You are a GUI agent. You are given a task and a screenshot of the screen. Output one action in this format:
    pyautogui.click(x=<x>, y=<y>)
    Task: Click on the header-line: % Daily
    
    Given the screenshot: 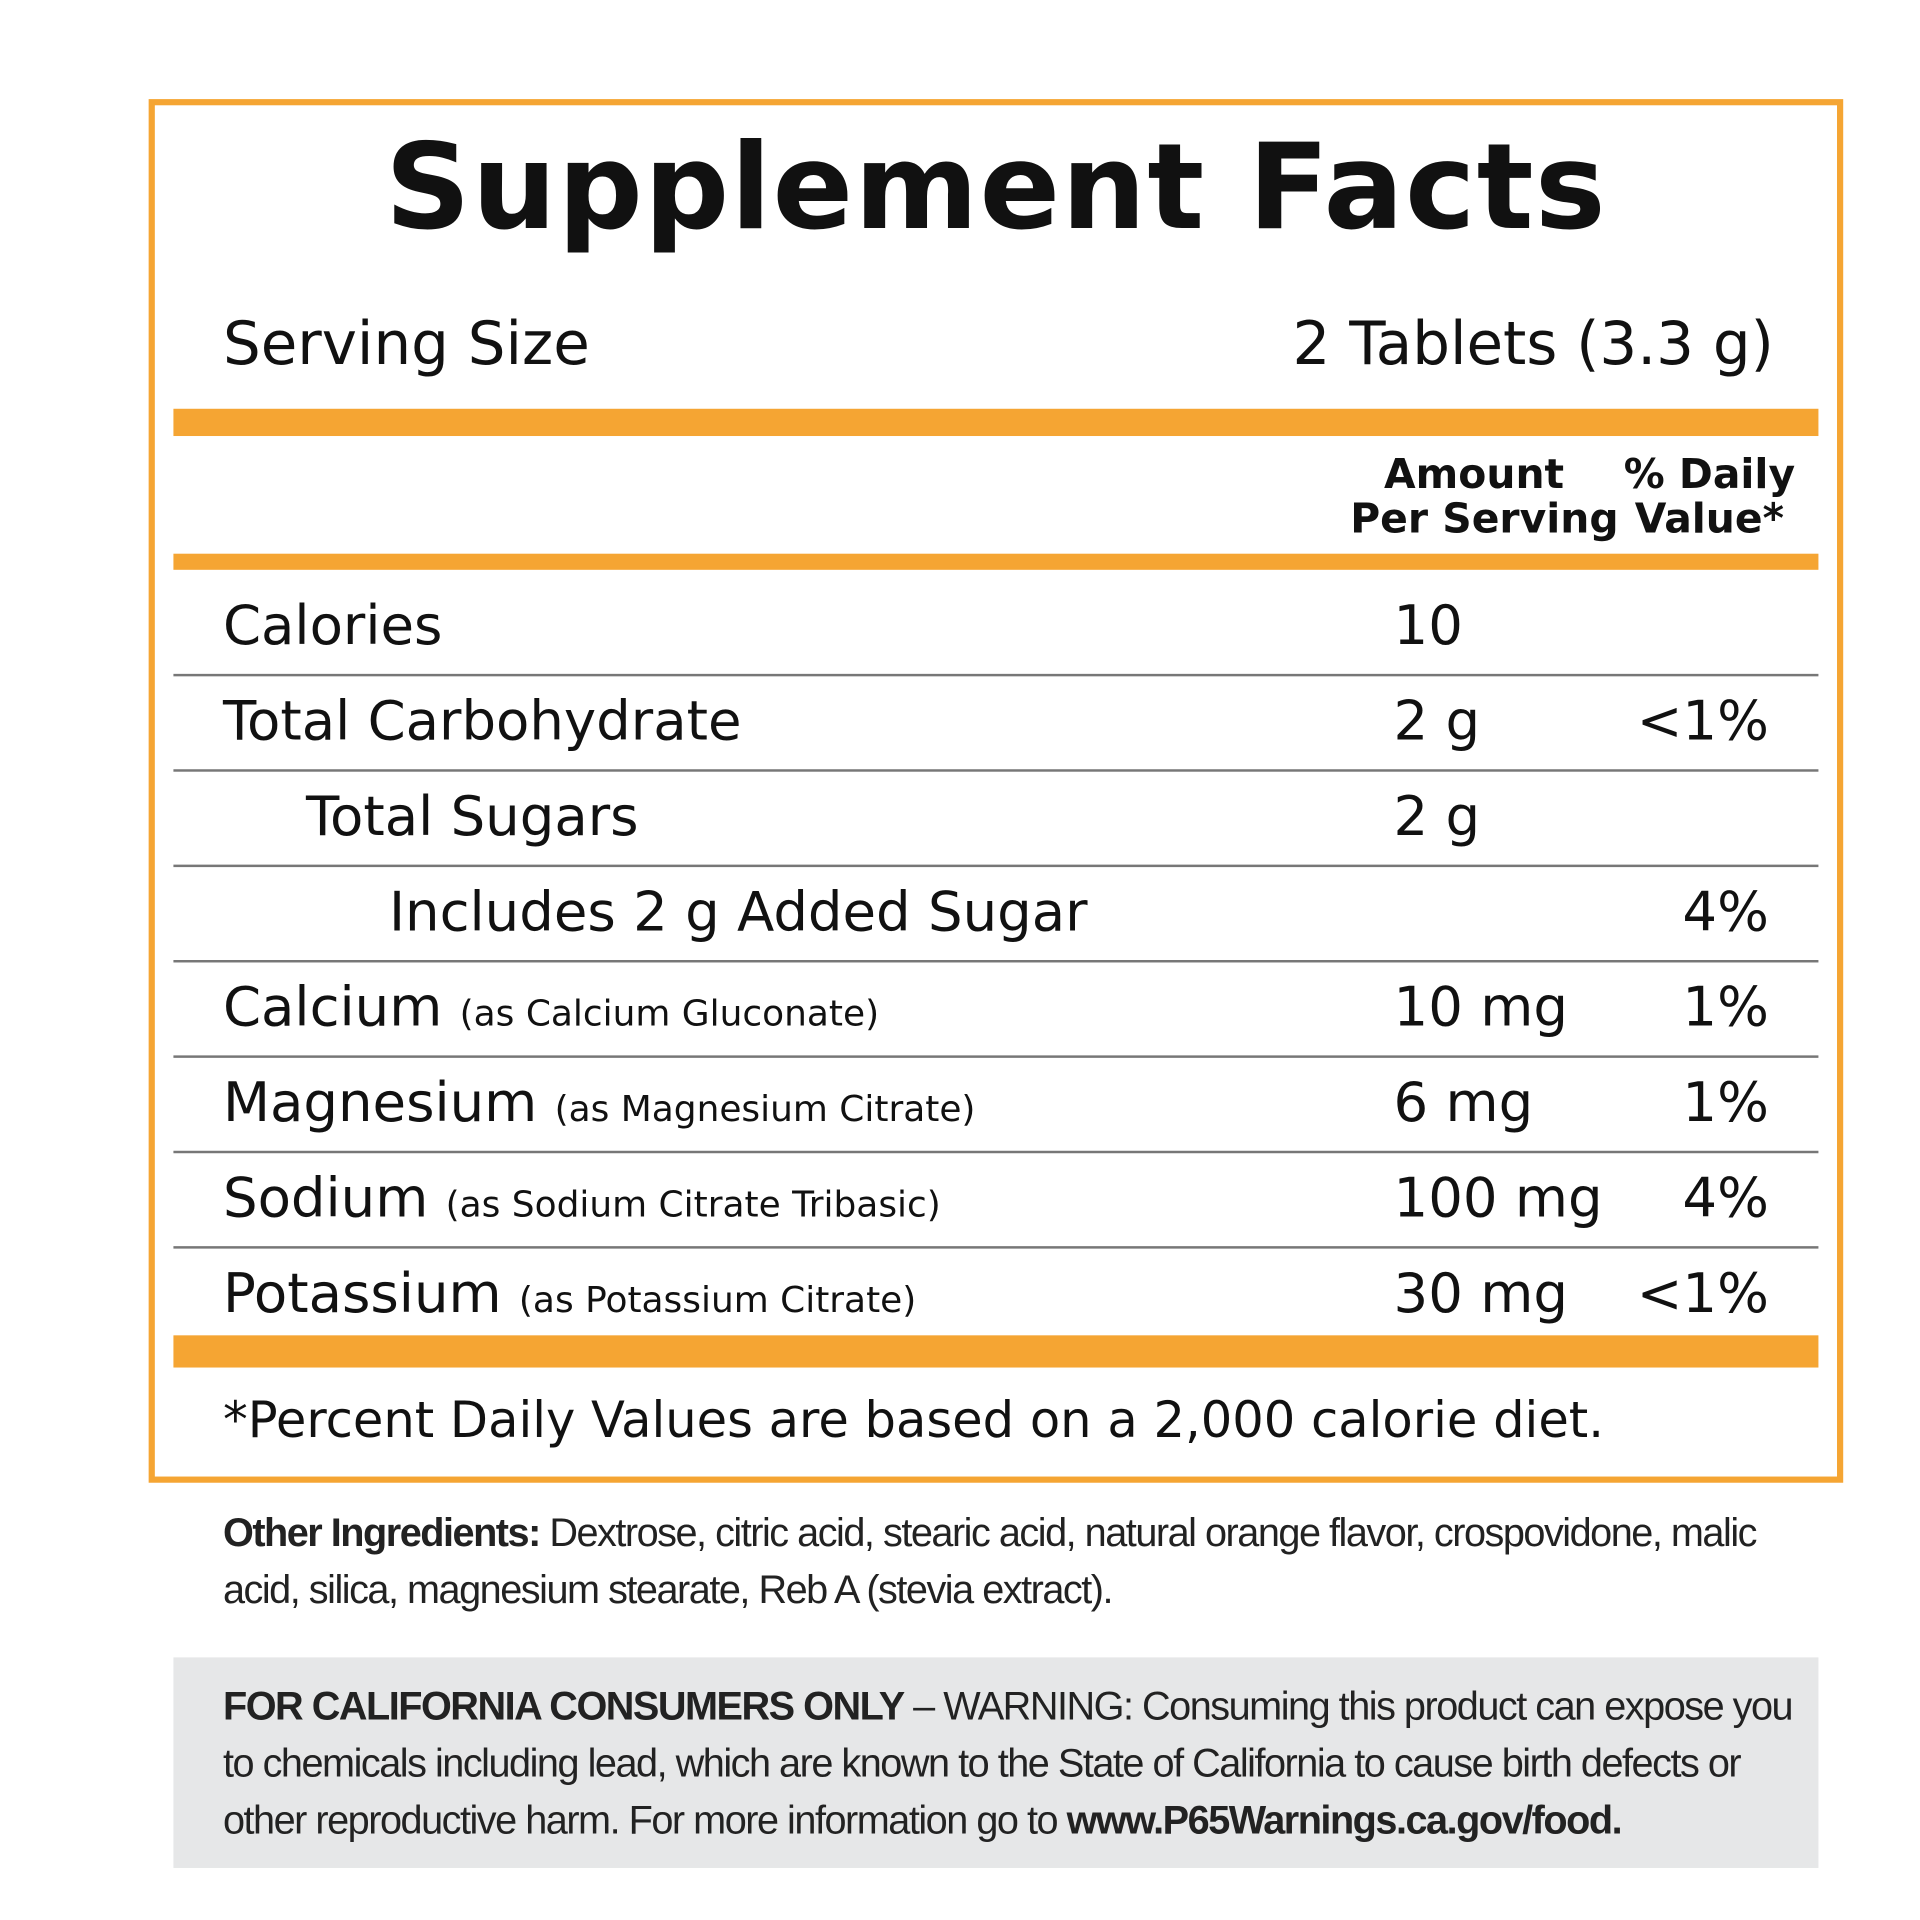 What is the action you would take?
    pyautogui.click(x=1709, y=473)
    